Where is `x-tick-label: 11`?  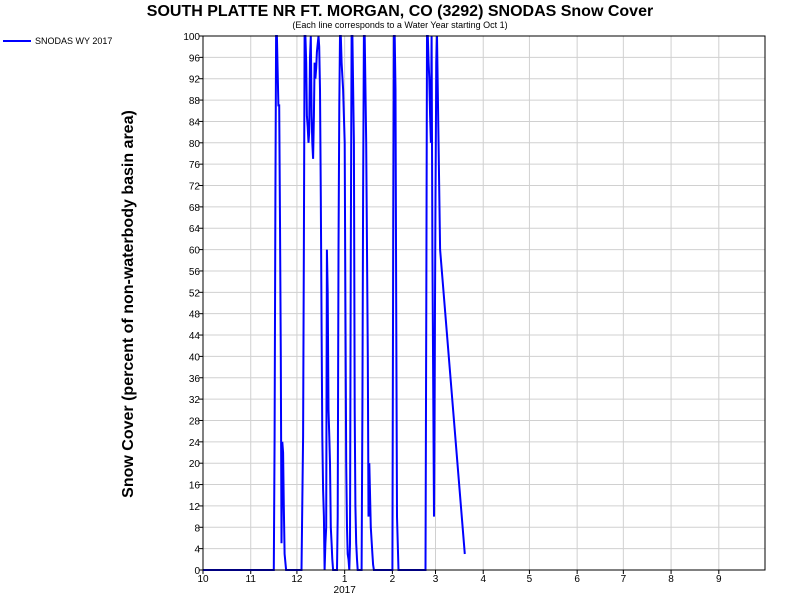 x-tick-label: 11 is located at coordinates (251, 579).